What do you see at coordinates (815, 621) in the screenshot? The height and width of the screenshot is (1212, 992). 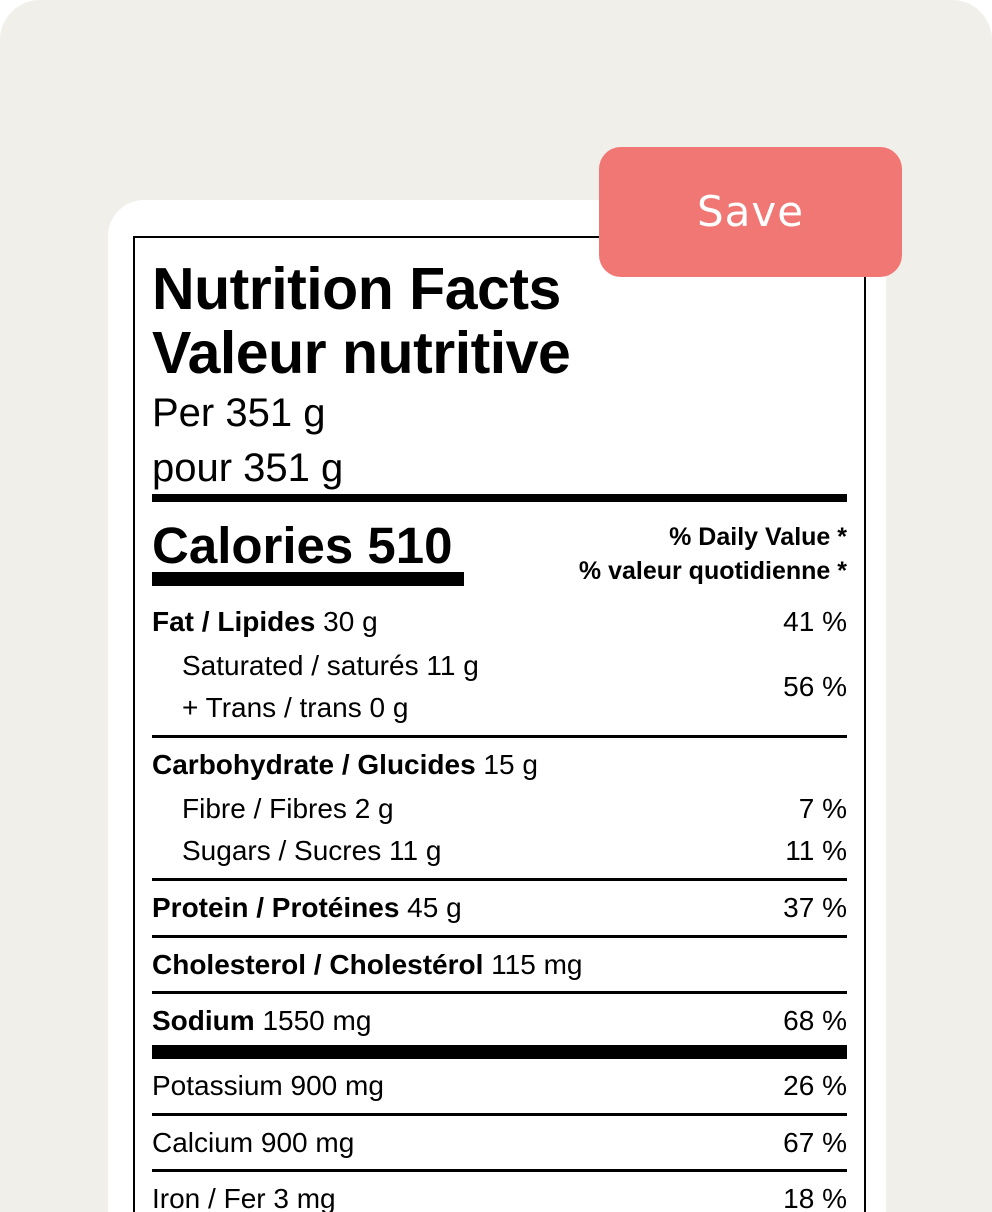 I see `daily-value-percent: 41 %` at bounding box center [815, 621].